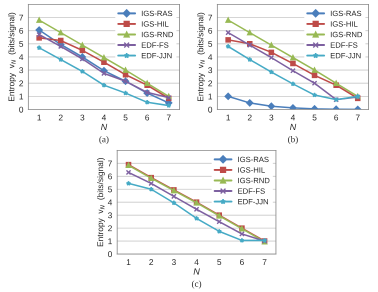 This screenshot has height=292, width=378. I want to click on text: (a), so click(104, 140).